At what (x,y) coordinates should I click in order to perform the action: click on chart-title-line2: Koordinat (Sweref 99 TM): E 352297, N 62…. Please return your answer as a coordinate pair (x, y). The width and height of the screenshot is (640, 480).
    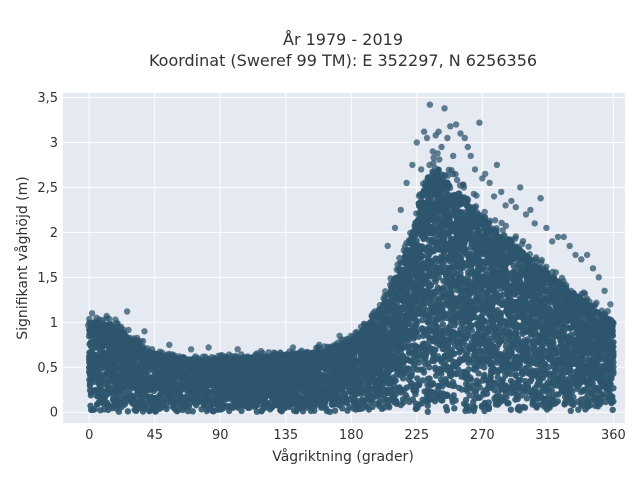
    Looking at the image, I should click on (343, 60).